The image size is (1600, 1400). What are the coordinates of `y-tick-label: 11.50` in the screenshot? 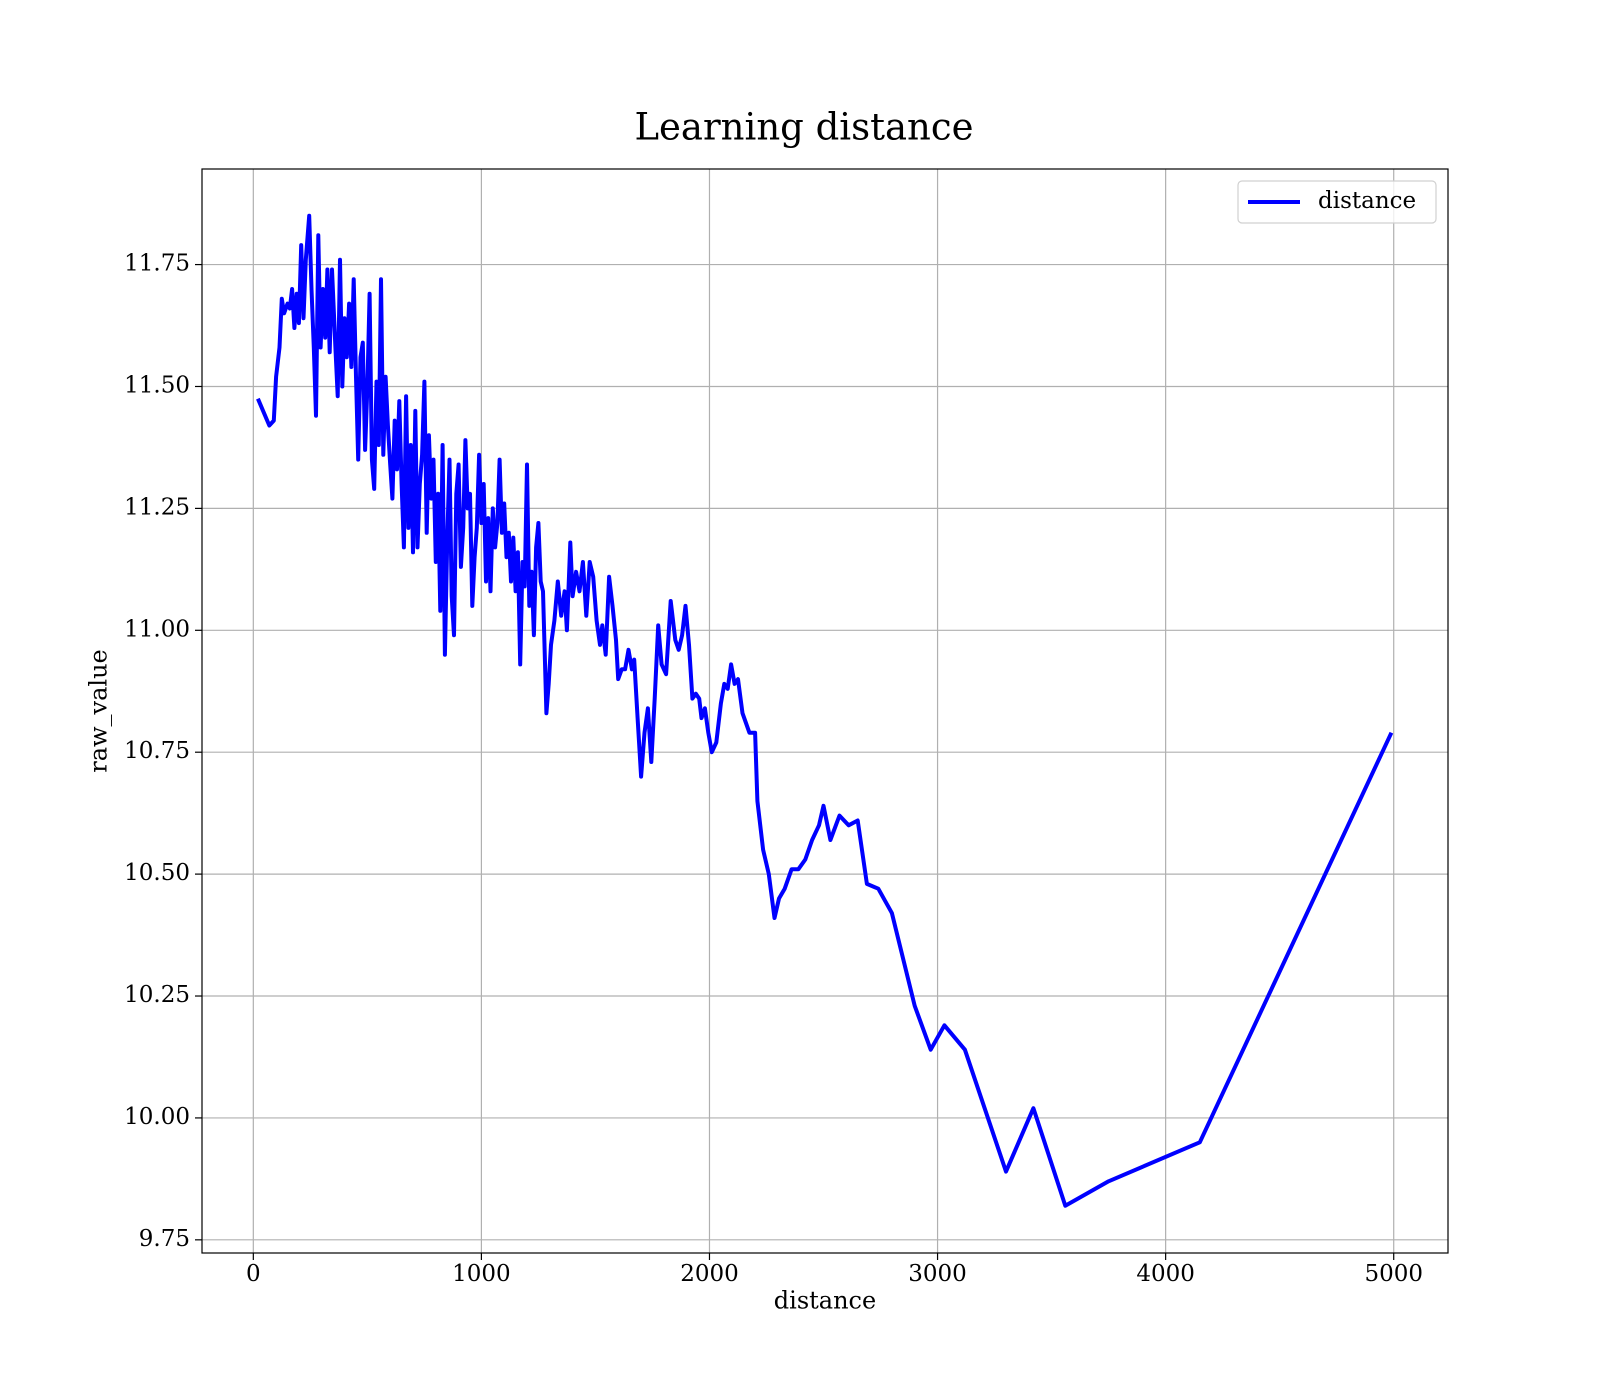 It's located at (157, 385).